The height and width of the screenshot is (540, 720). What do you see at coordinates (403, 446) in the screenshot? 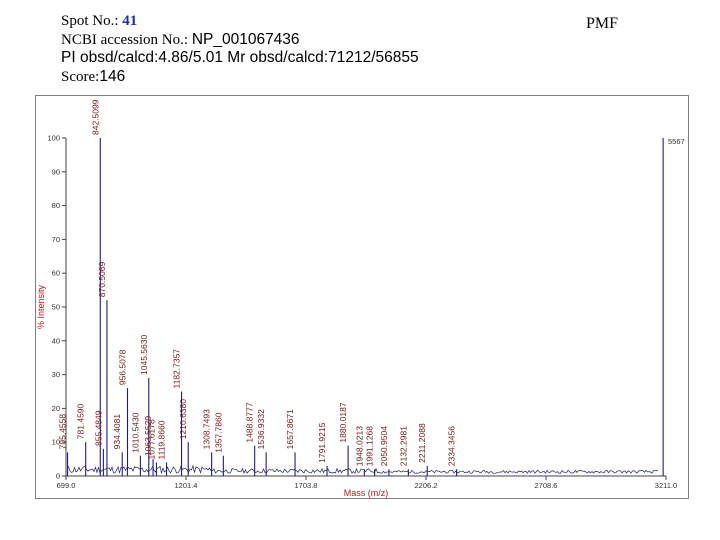
I see `peak-label: 2132.2981` at bounding box center [403, 446].